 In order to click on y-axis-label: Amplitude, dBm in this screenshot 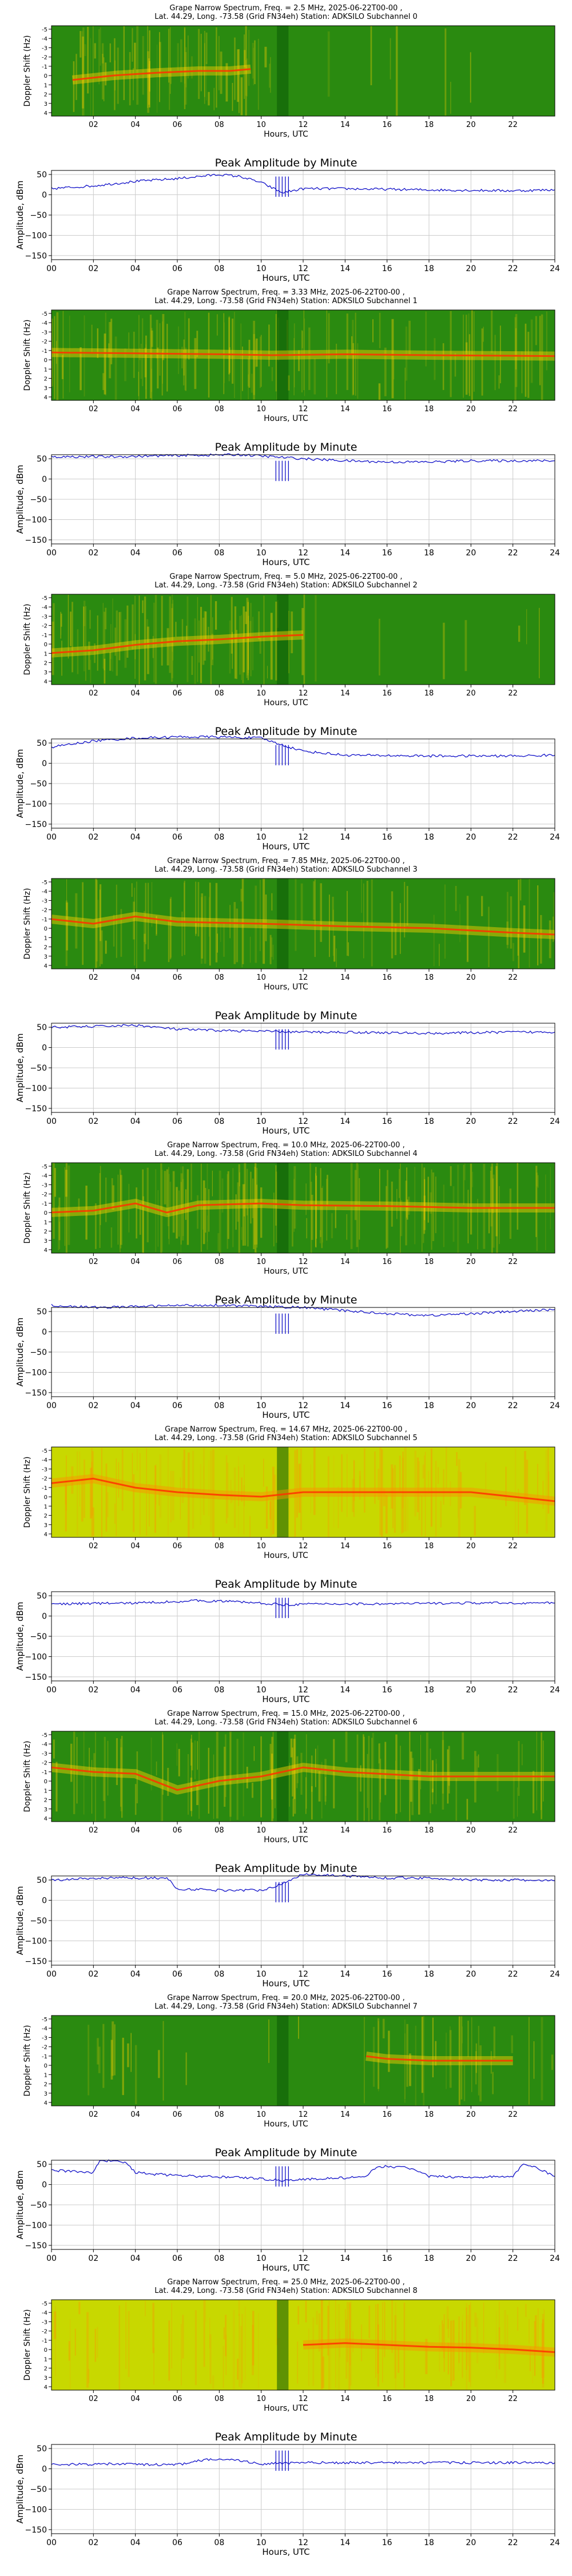, I will do `click(20, 215)`.